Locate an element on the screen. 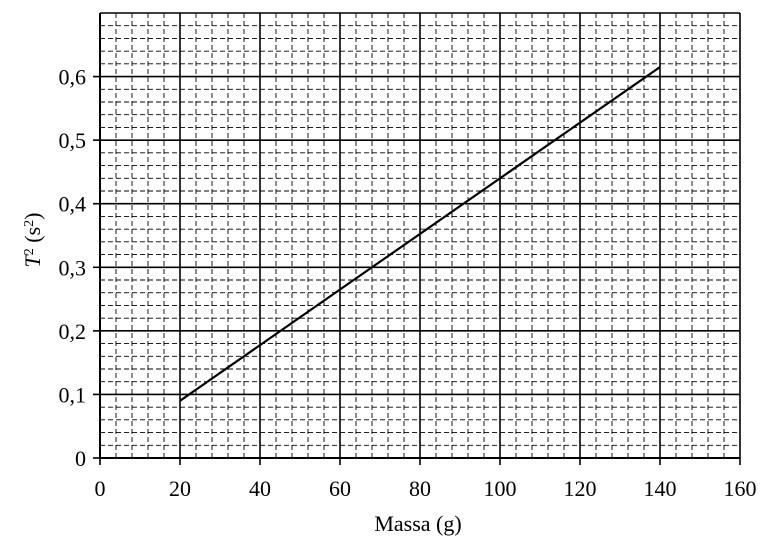  y-axis-label-unit-close: ) is located at coordinates (32, 216).